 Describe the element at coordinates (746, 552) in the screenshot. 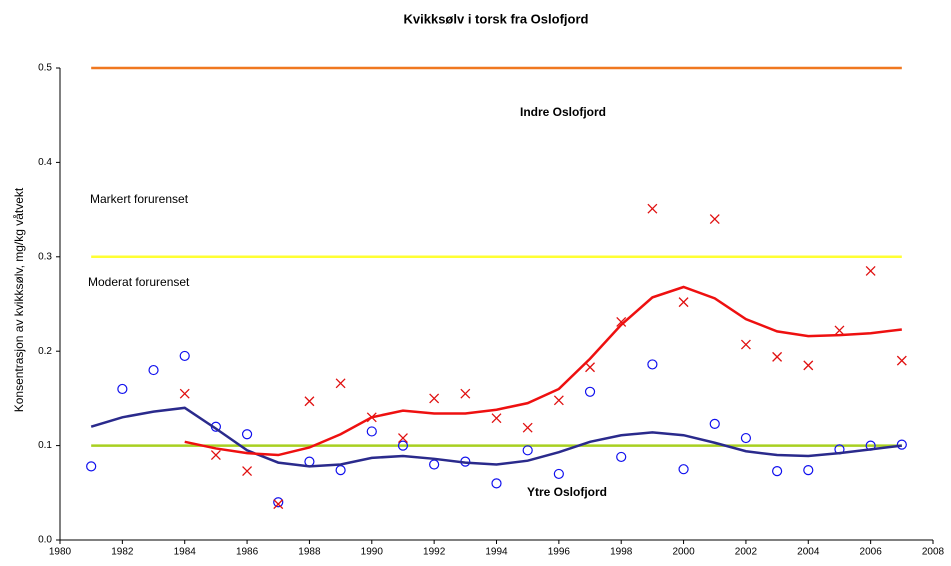

I see `x-tick-label: 2002` at that location.